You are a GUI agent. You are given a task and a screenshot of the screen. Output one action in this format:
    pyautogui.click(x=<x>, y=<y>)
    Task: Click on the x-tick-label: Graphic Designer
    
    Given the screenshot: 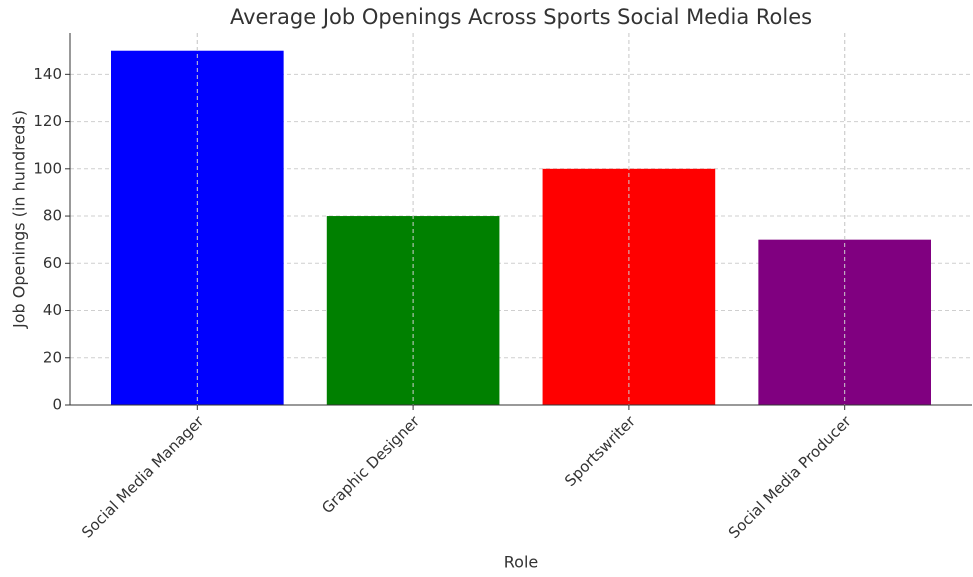 What is the action you would take?
    pyautogui.click(x=371, y=465)
    